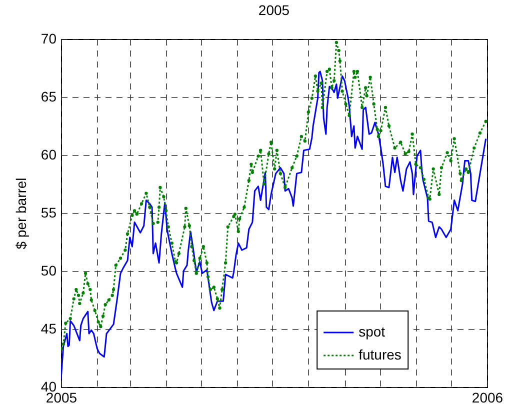  What do you see at coordinates (274, 10) in the screenshot?
I see `chart-title: 2005` at bounding box center [274, 10].